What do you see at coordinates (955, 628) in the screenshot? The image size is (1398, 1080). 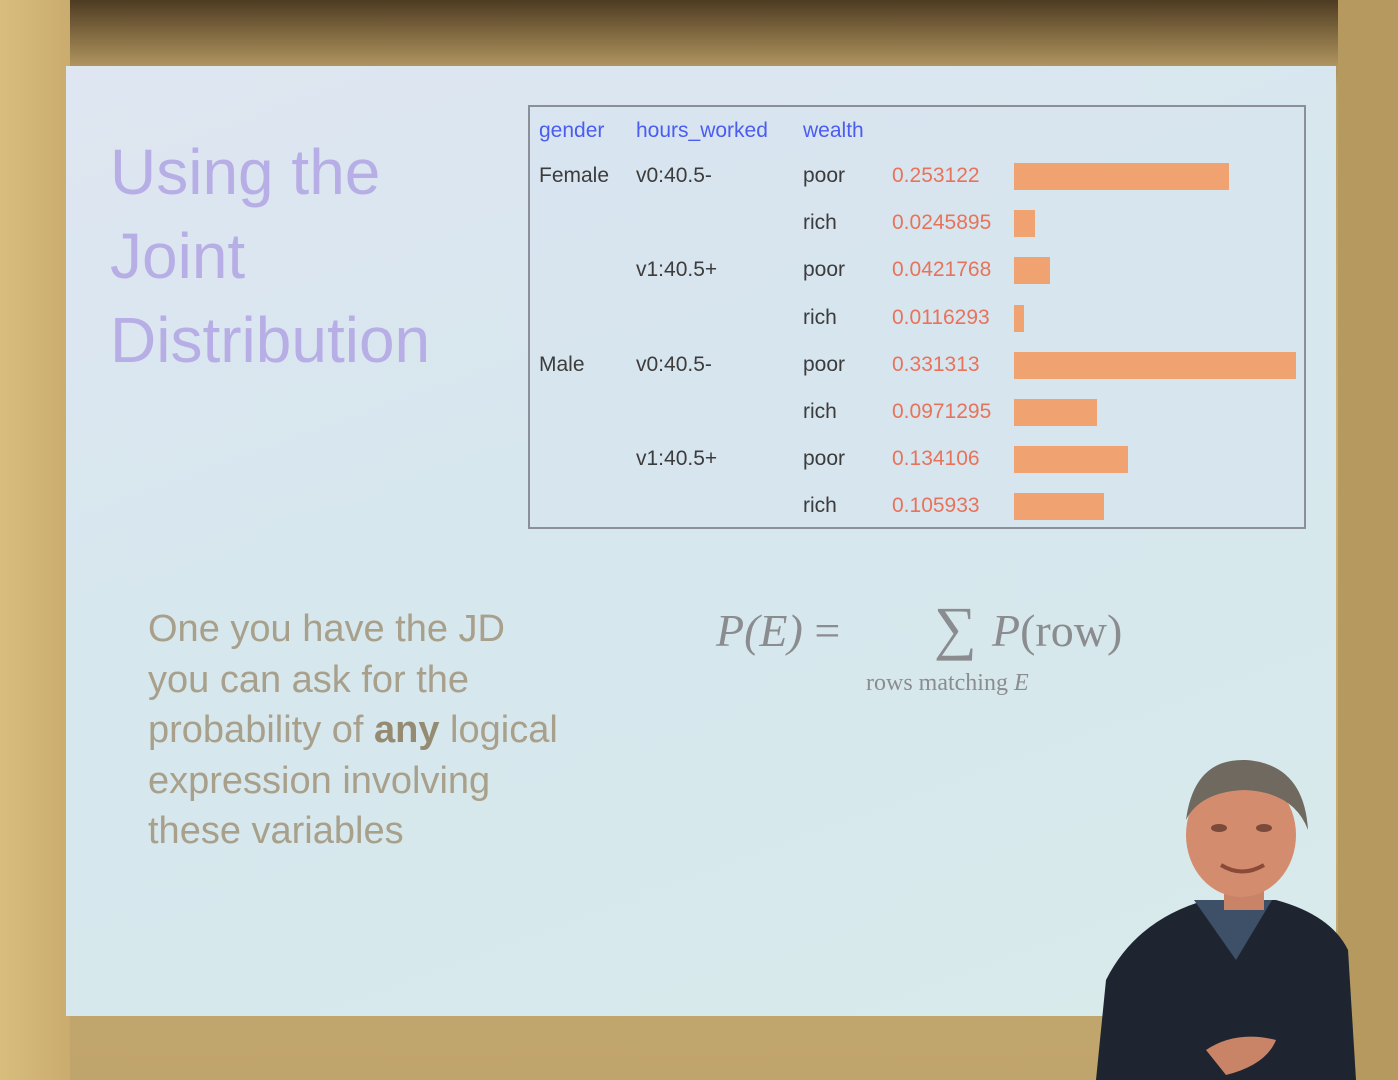 I see `sigma-symbol: ∑` at bounding box center [955, 628].